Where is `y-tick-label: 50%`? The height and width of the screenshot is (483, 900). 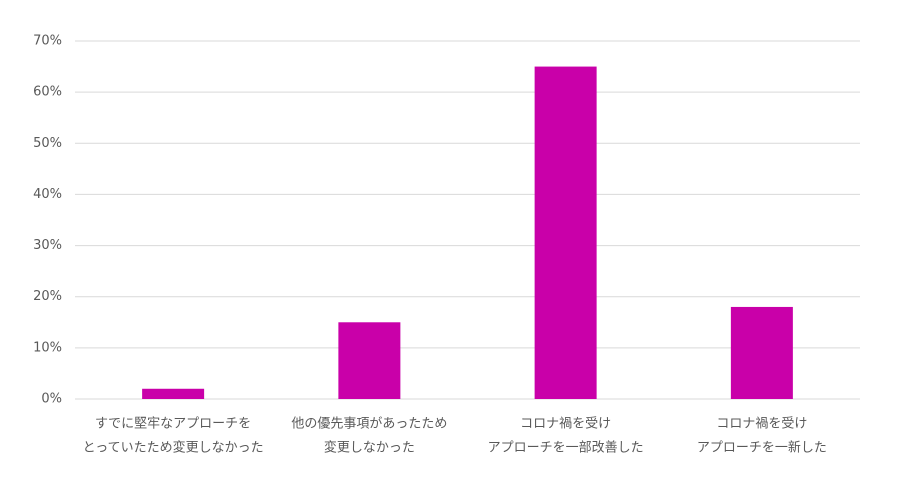 y-tick-label: 50% is located at coordinates (47, 143).